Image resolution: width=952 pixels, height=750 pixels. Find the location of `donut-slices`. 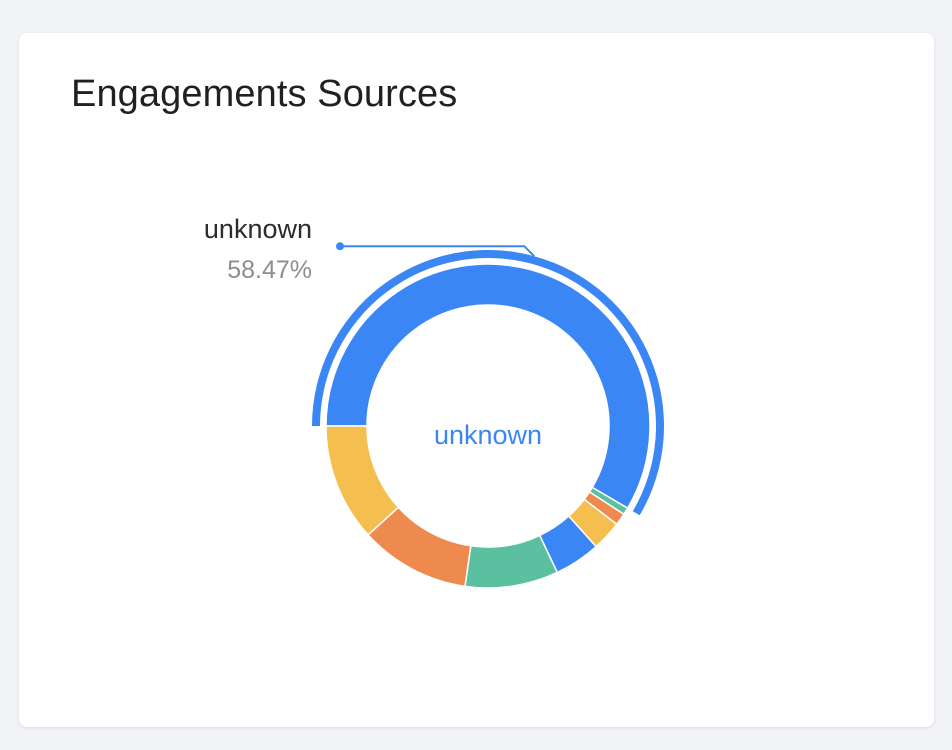

donut-slices is located at coordinates (488, 426).